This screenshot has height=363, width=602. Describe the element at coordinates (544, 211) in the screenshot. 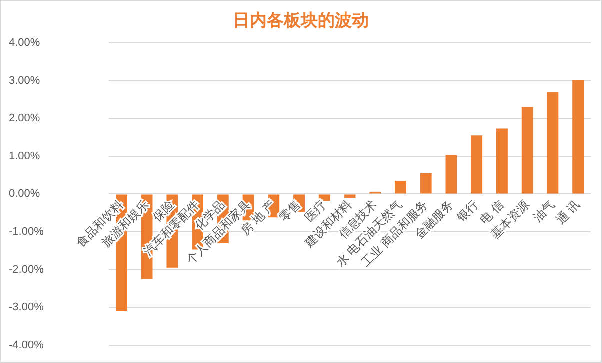

I see `x-tick-label: 油气` at that location.